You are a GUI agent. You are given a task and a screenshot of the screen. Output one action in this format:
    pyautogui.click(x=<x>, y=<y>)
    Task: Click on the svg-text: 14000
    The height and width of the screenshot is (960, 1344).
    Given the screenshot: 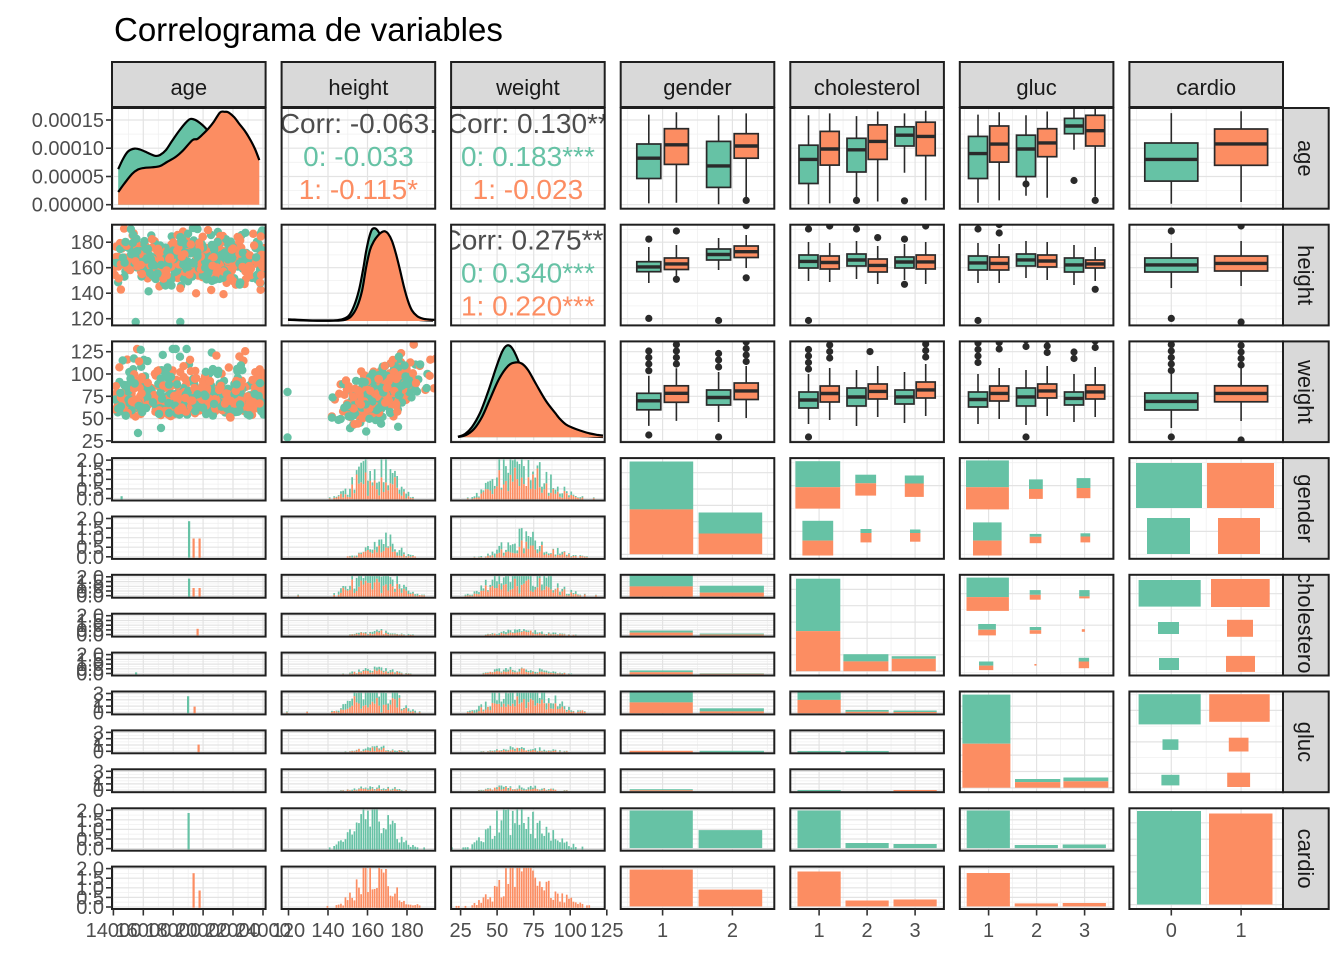 What is the action you would take?
    pyautogui.click(x=114, y=931)
    